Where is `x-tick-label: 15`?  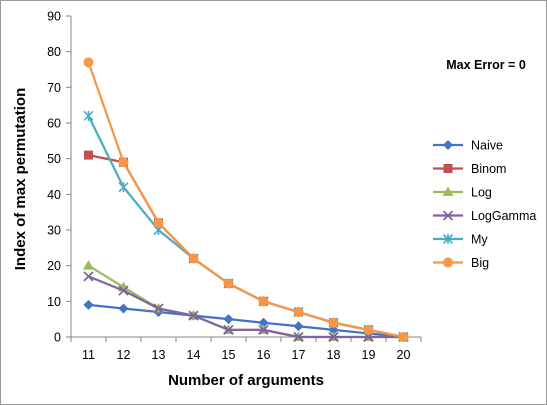 x-tick-label: 15 is located at coordinates (229, 355).